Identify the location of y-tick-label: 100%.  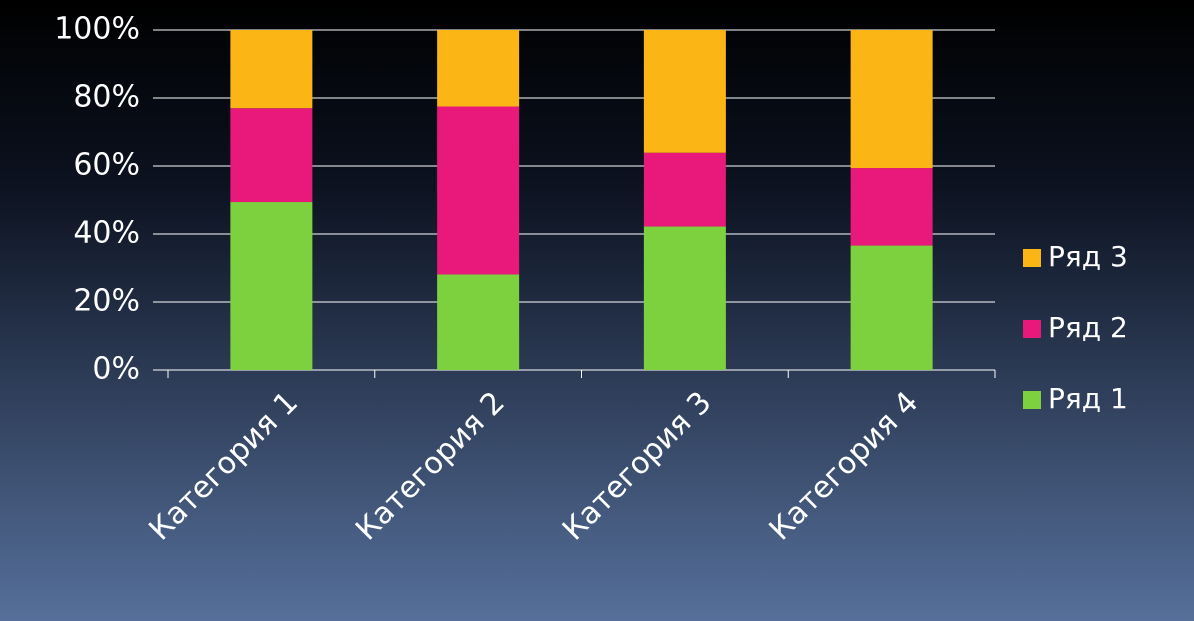
(97, 29).